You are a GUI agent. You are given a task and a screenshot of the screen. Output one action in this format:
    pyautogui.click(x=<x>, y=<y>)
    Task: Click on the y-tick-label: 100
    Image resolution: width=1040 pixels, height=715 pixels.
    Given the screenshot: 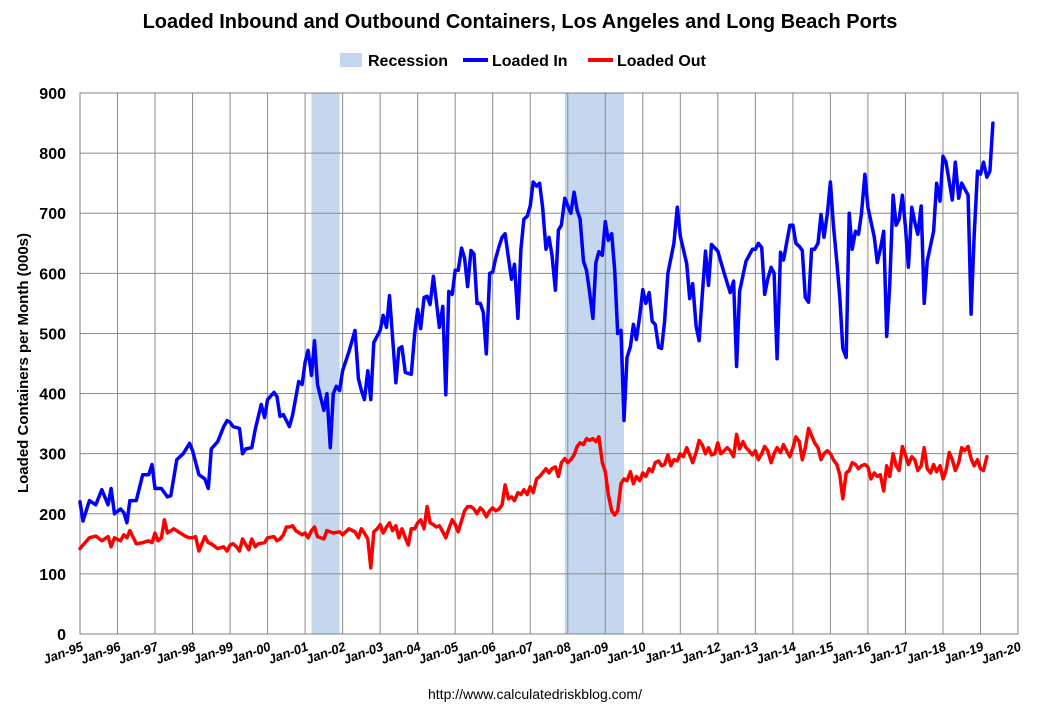 What is the action you would take?
    pyautogui.click(x=52, y=575)
    